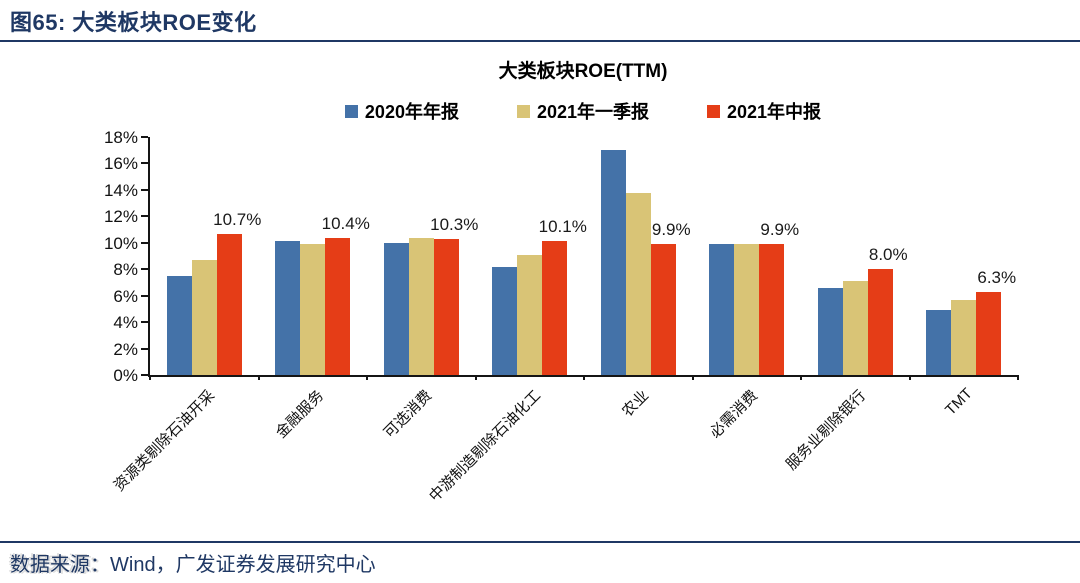  I want to click on bar-group: 9.9% 必需消费, so click(747, 289).